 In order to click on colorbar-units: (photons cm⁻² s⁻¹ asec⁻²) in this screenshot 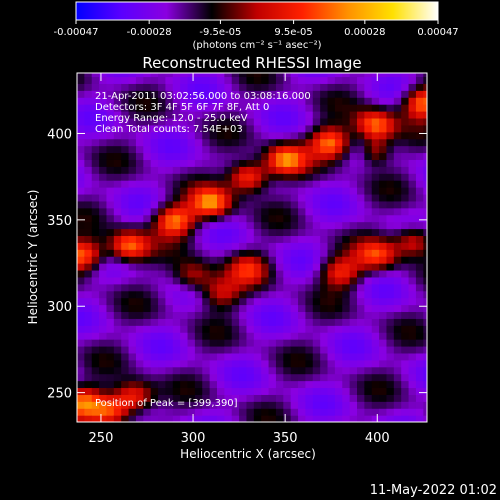, I will do `click(256, 45)`.